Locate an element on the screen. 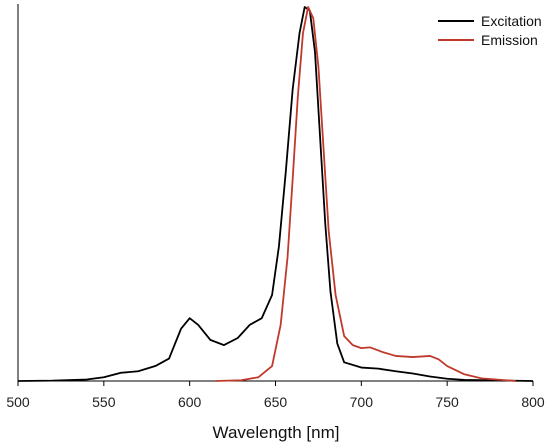 This screenshot has width=550, height=446. x-tick-label: 500 is located at coordinates (18, 402).